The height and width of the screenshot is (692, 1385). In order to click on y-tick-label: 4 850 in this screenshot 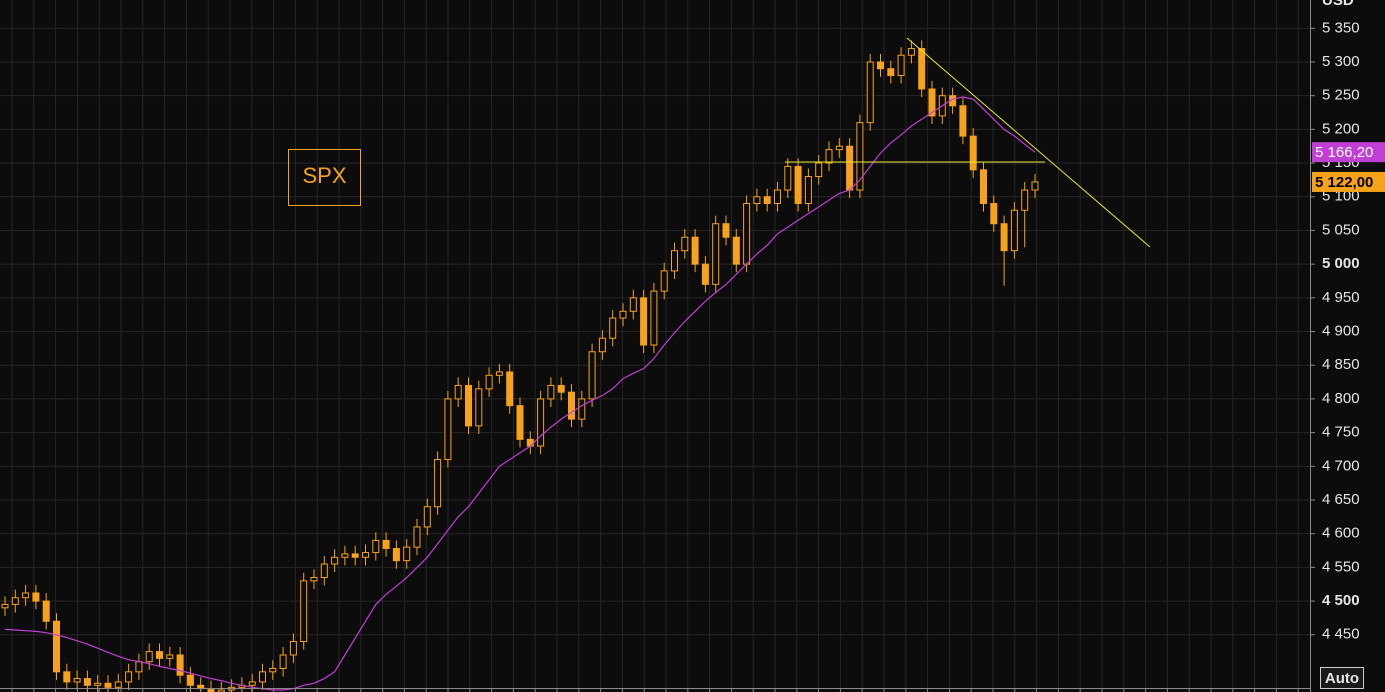, I will do `click(1341, 364)`.